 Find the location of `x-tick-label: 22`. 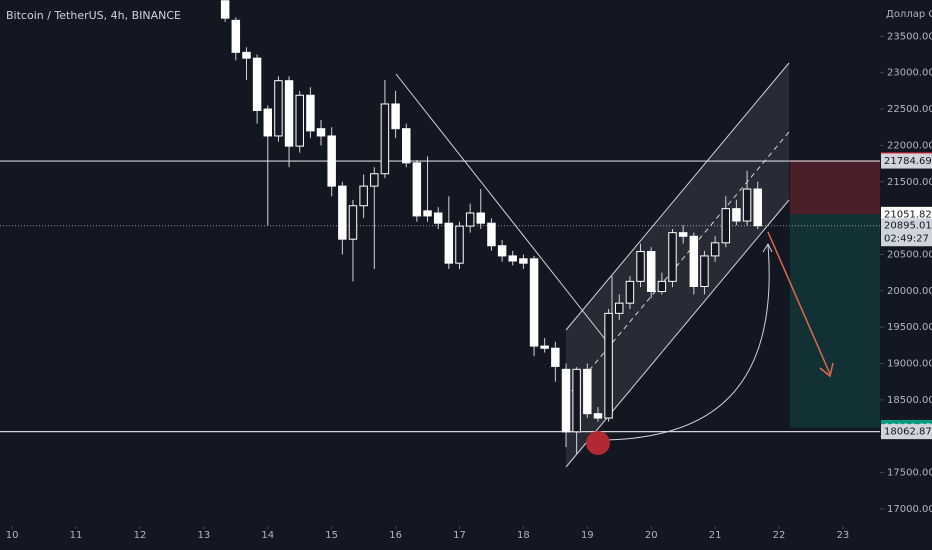

x-tick-label: 22 is located at coordinates (779, 535).